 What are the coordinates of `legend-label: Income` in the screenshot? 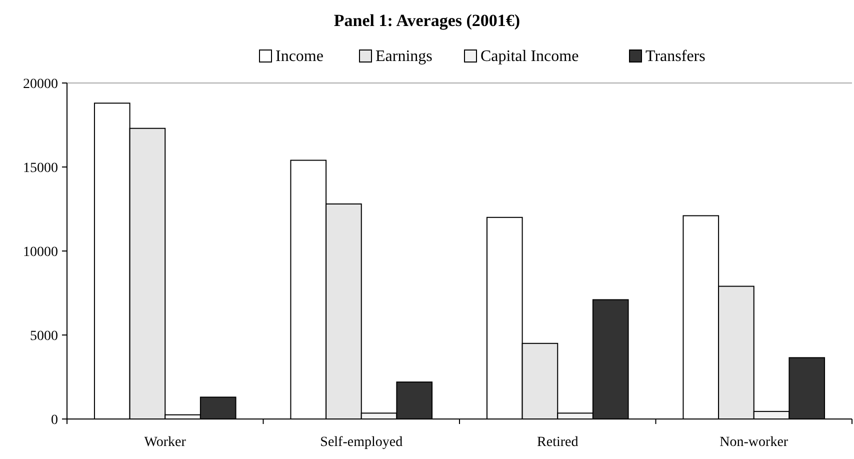 It's located at (300, 56).